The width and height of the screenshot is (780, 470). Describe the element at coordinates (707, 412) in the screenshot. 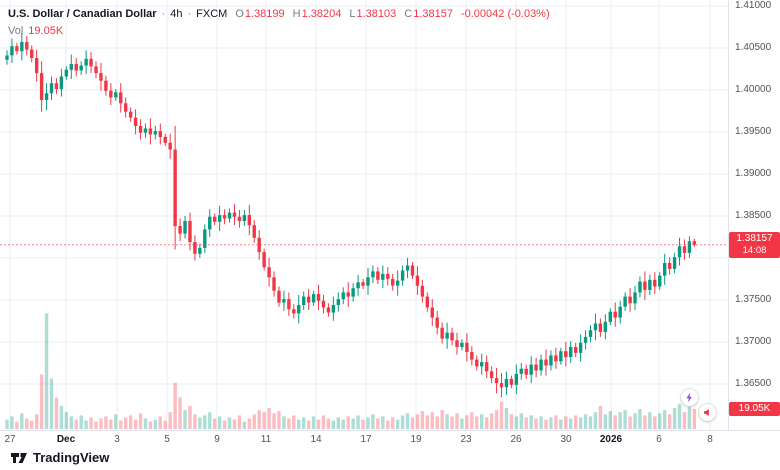

I see `alert-icon` at that location.